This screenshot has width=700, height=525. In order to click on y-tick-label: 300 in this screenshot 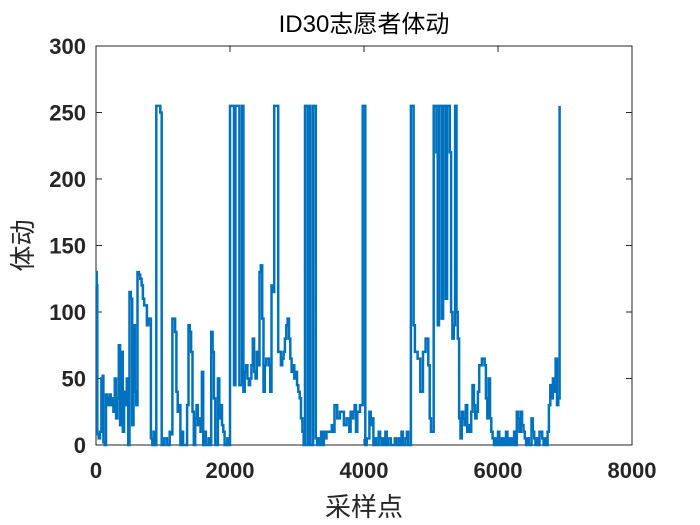, I will do `click(67, 46)`.